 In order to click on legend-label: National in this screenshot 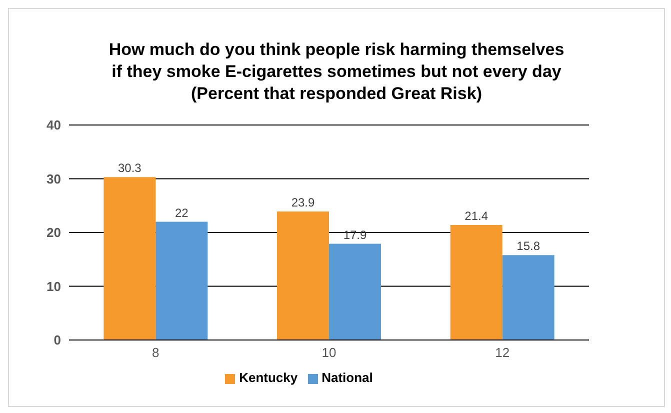, I will do `click(347, 377)`.